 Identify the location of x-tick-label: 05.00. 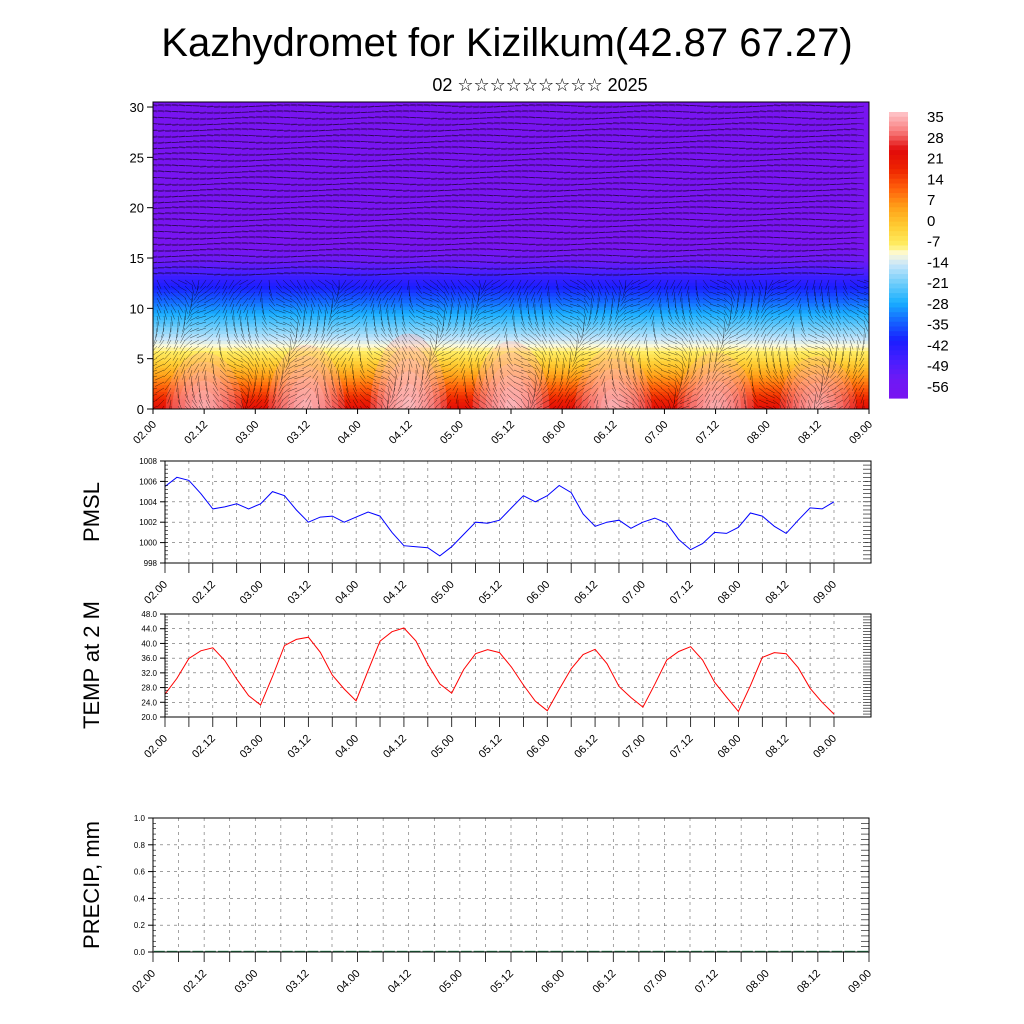
(451, 982).